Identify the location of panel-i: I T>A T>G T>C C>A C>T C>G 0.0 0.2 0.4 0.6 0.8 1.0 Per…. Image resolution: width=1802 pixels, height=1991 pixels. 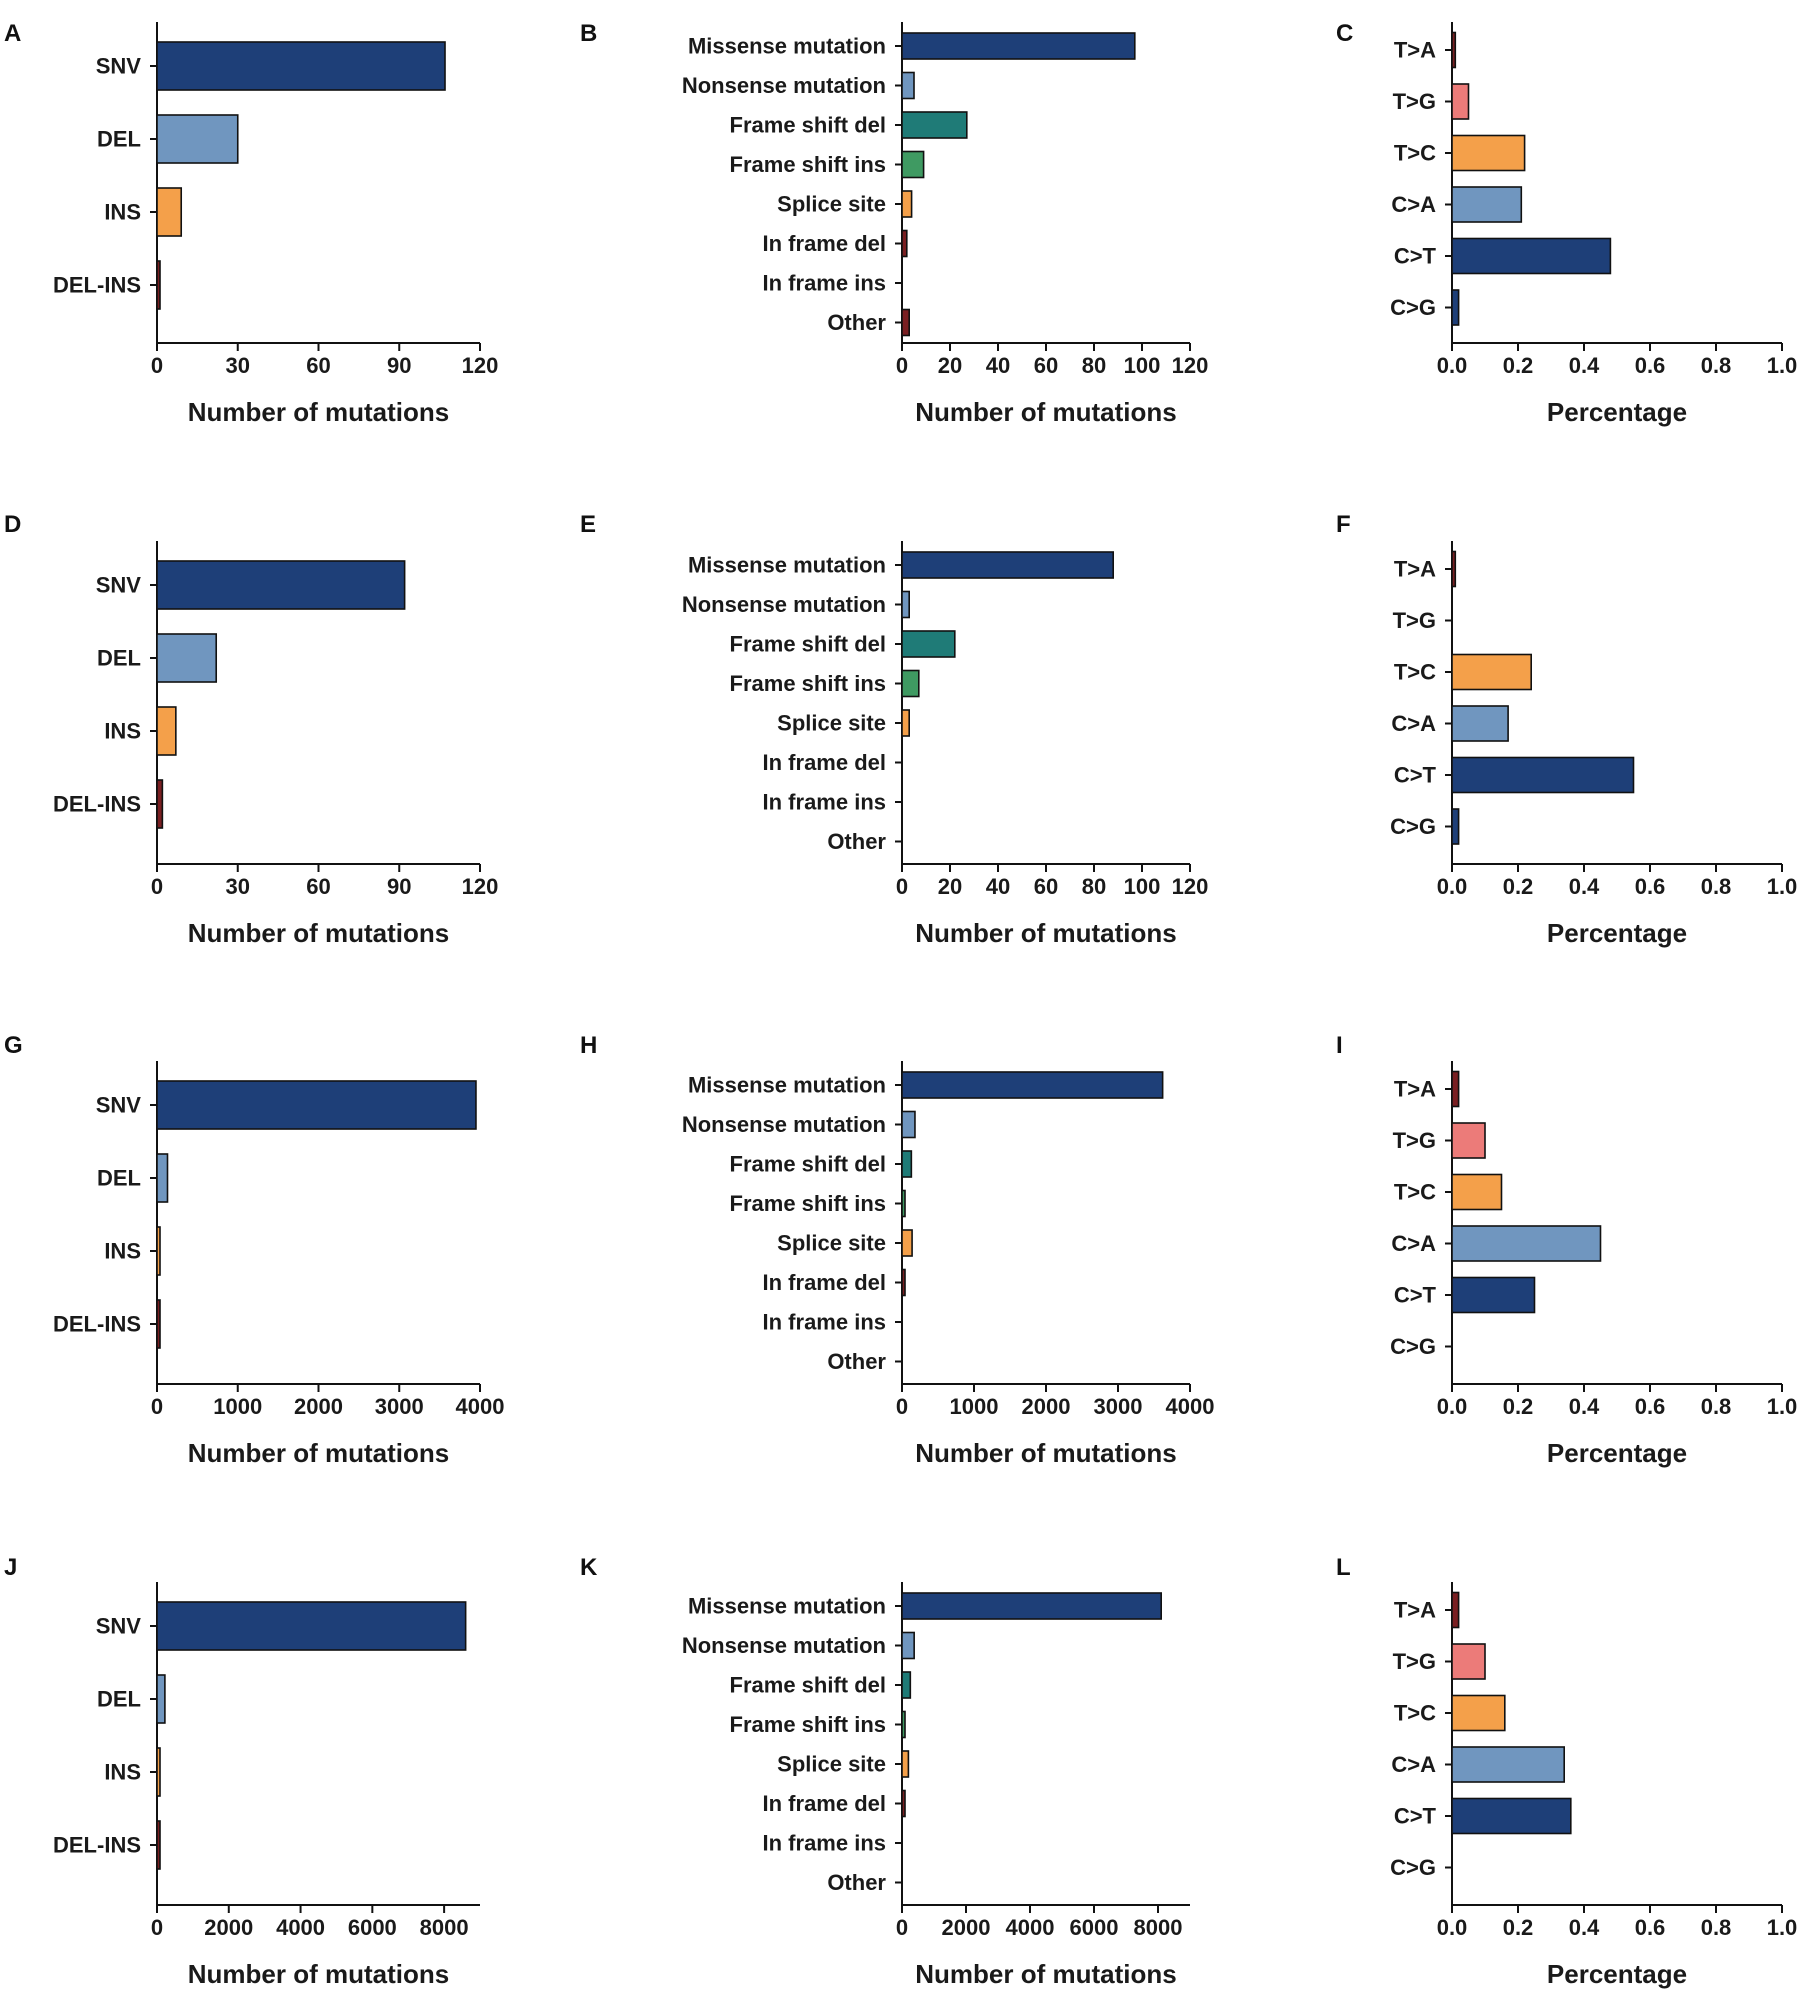
(1566, 1250).